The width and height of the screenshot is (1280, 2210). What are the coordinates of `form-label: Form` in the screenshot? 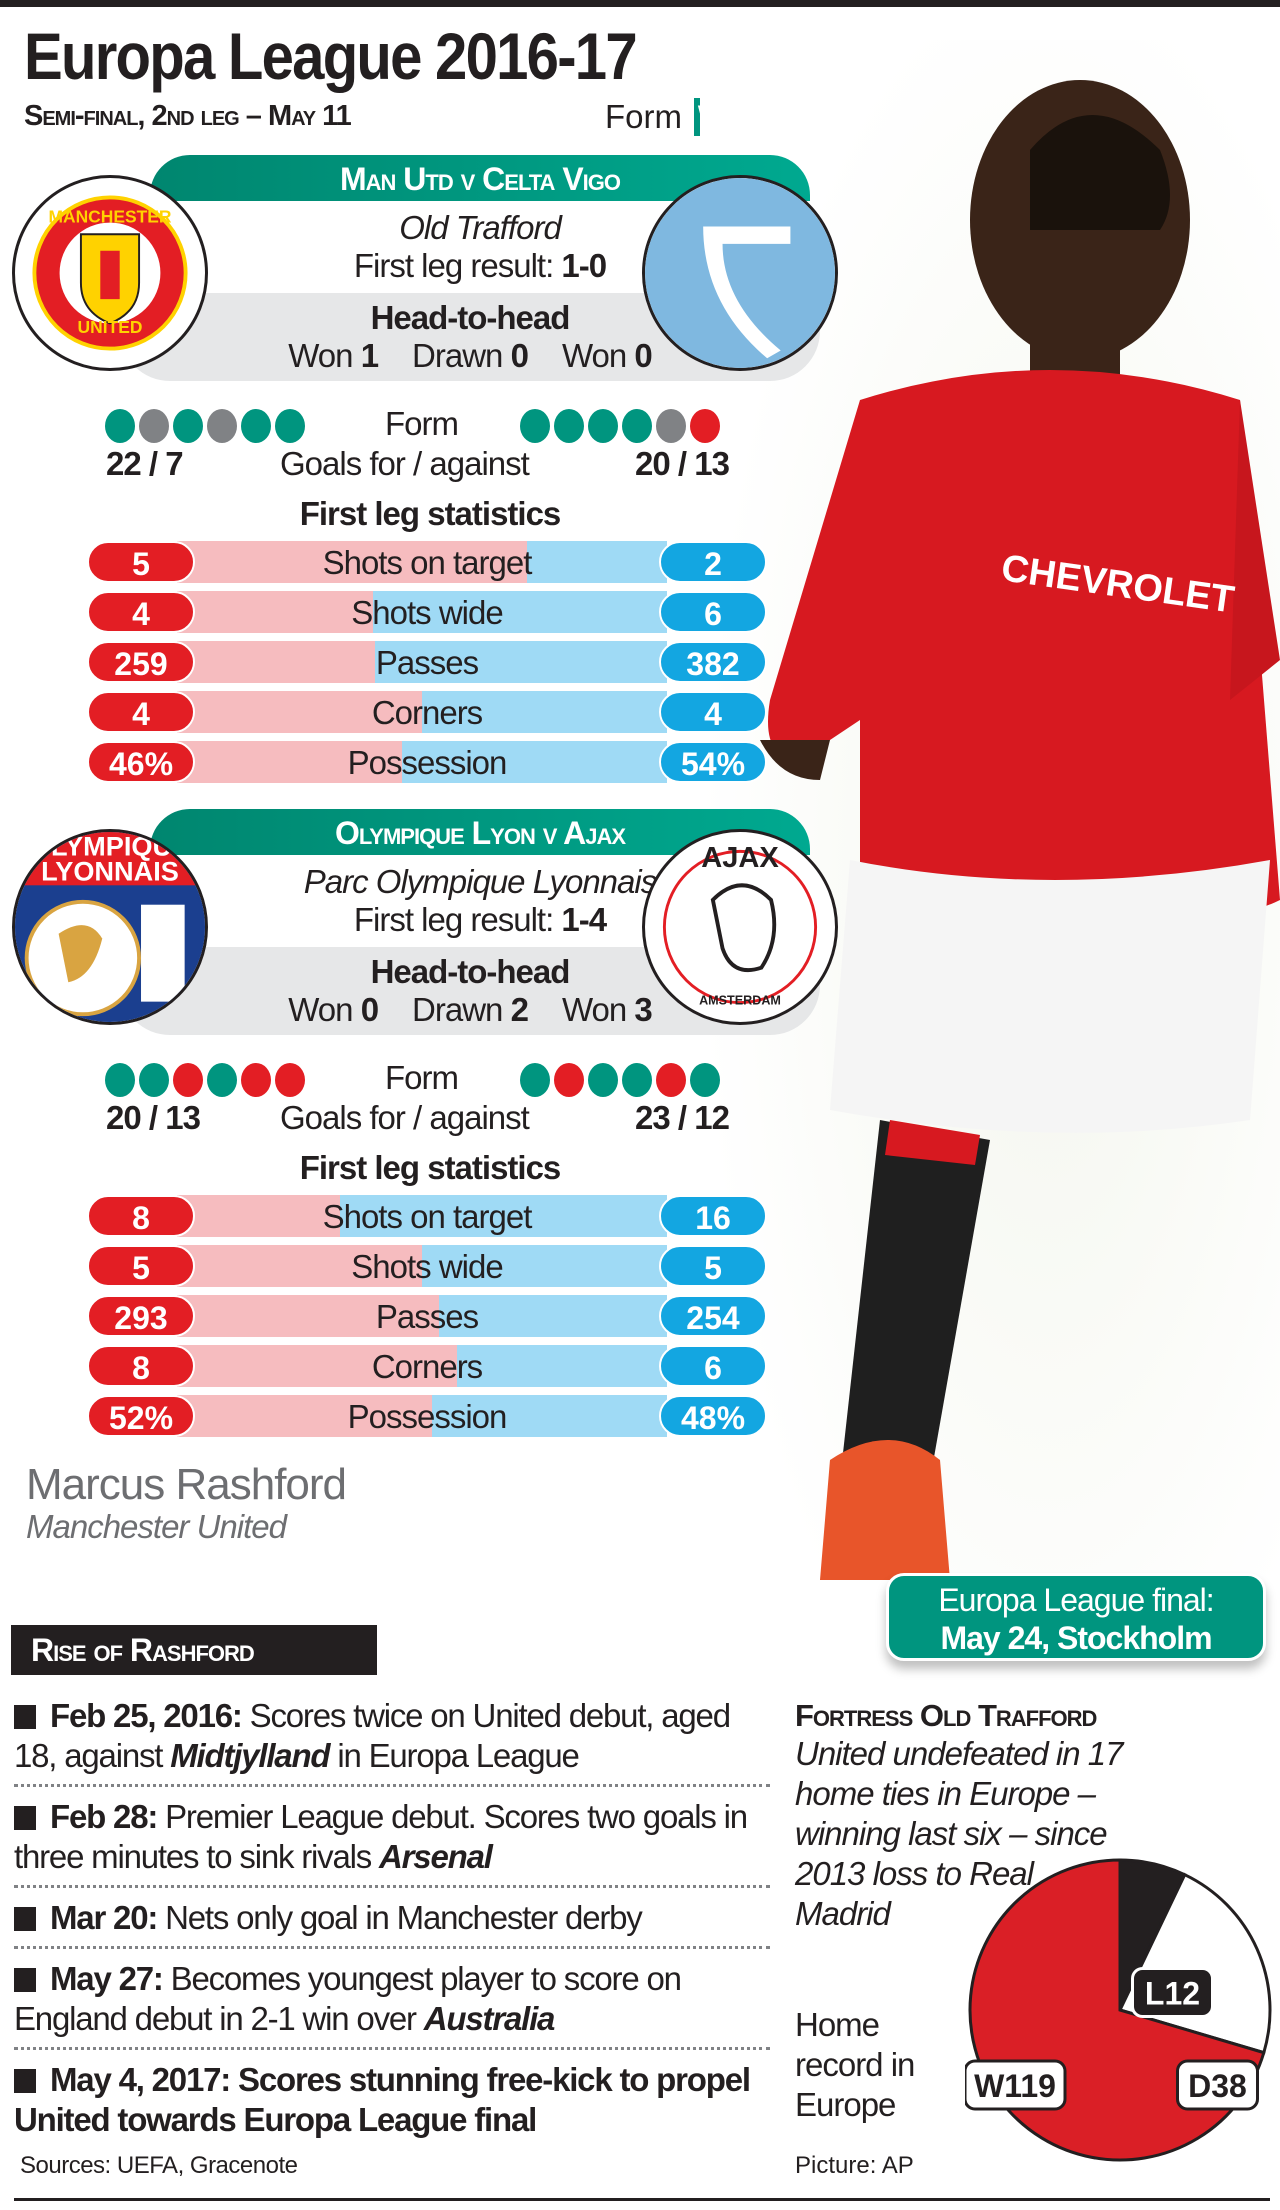 It's located at (422, 1077).